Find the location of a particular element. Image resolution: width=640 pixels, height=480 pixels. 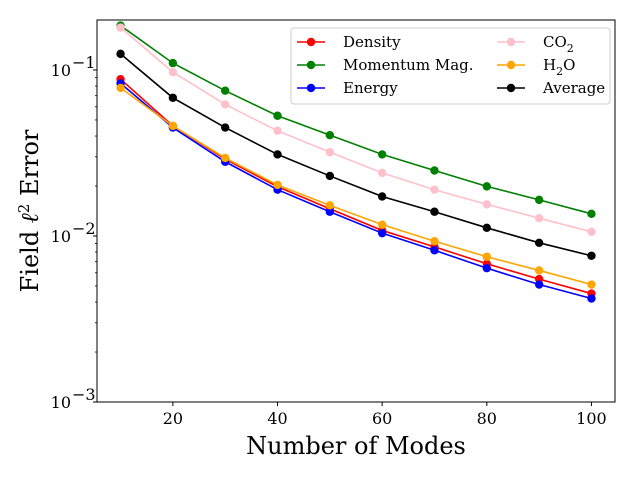

y-tick-label-exponent: −3 is located at coordinates (84, 394).